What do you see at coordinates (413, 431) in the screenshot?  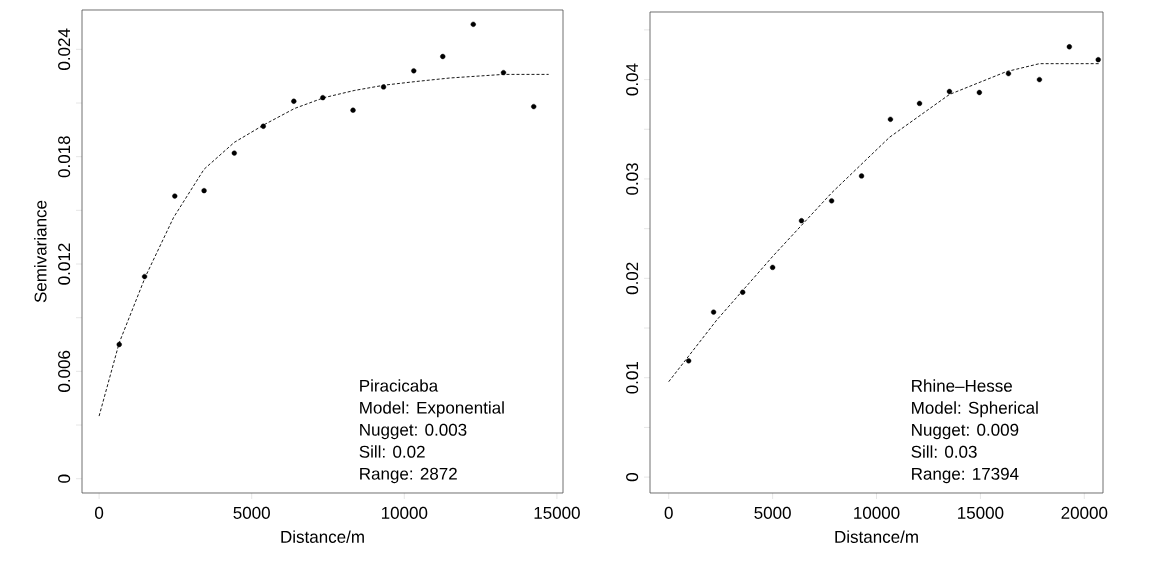 I see `annotation: Nugget: 0.003` at bounding box center [413, 431].